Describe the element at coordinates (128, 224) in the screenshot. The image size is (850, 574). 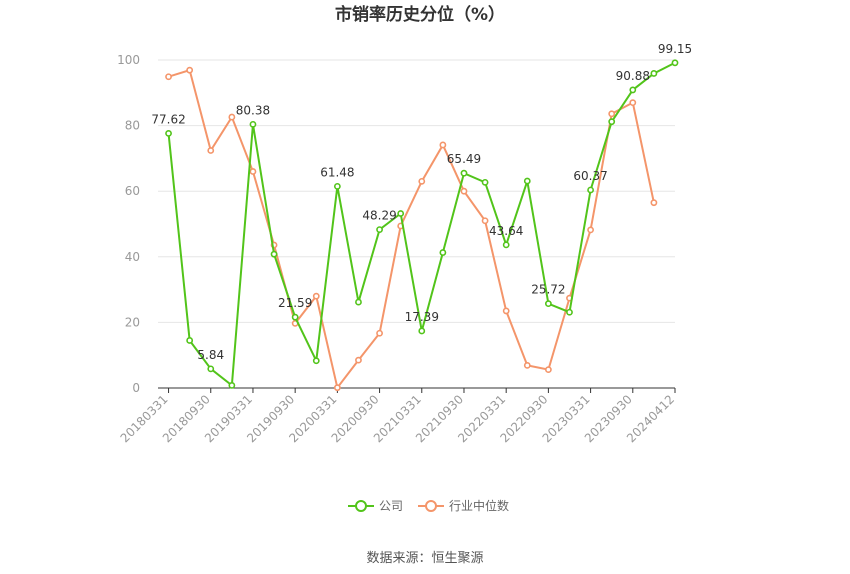
I see `y-axis: 0 20 40 60 80 100` at that location.